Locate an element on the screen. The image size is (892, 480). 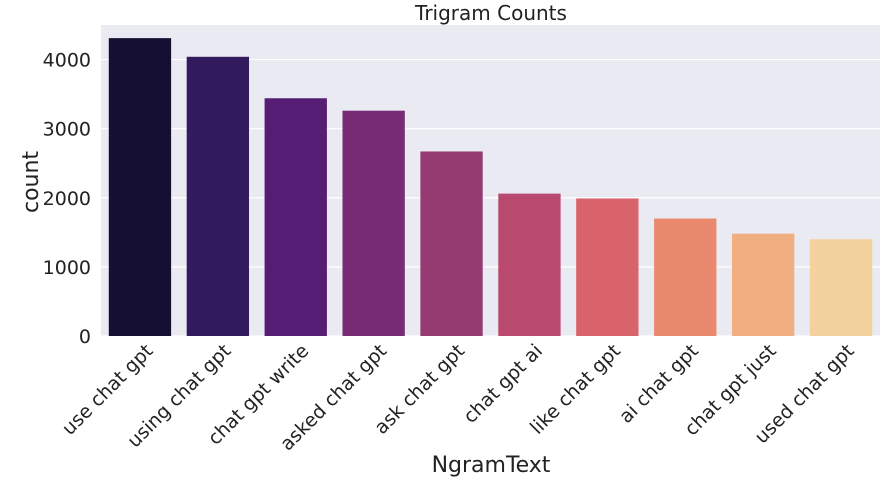
y-tick-label: 0 is located at coordinates (85, 337).